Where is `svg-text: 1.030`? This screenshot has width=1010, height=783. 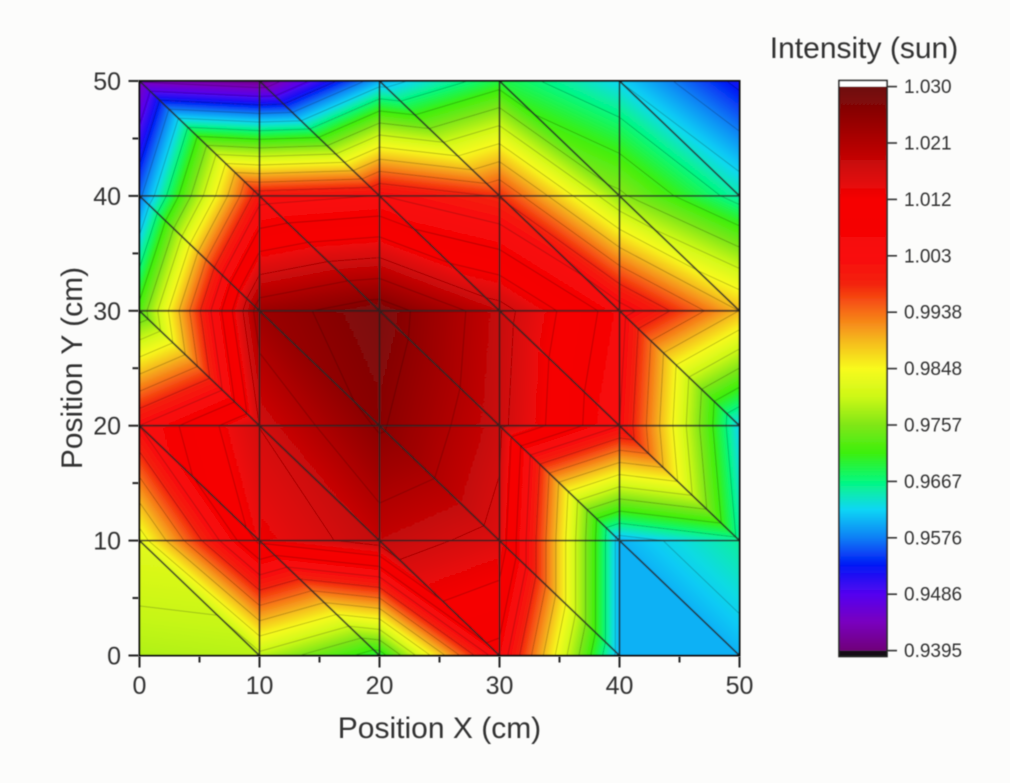 svg-text: 1.030 is located at coordinates (928, 87).